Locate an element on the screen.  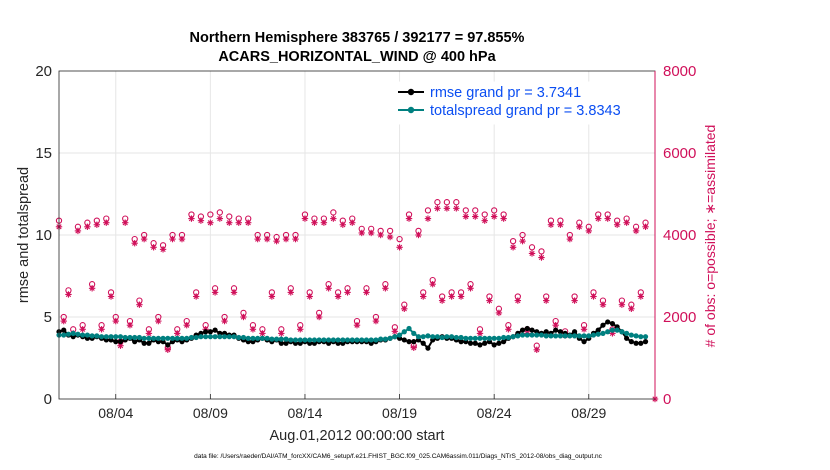
y-left-tick-label: 5 is located at coordinates (48, 317).